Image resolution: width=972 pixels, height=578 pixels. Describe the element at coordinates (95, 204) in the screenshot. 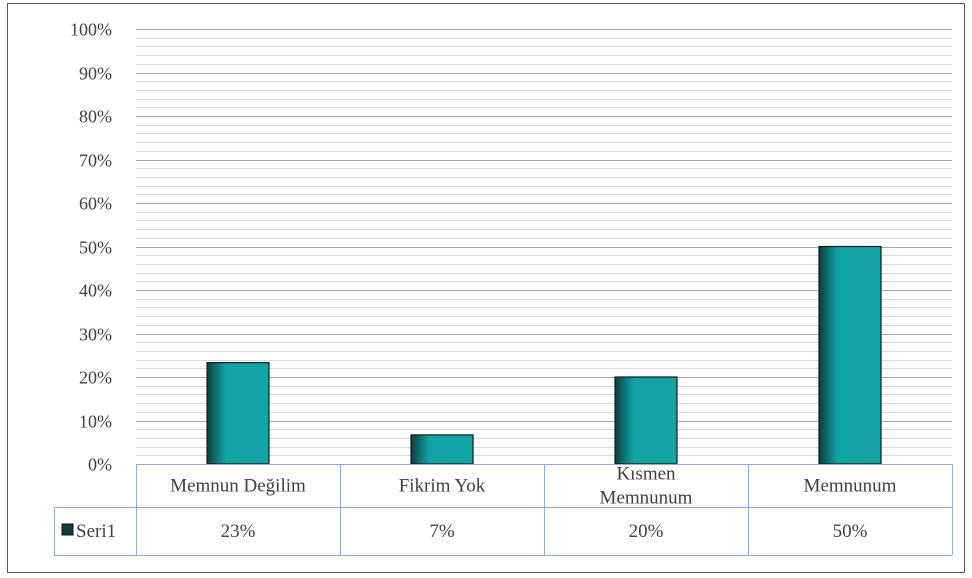

I see `y-tick-label: 60%` at that location.